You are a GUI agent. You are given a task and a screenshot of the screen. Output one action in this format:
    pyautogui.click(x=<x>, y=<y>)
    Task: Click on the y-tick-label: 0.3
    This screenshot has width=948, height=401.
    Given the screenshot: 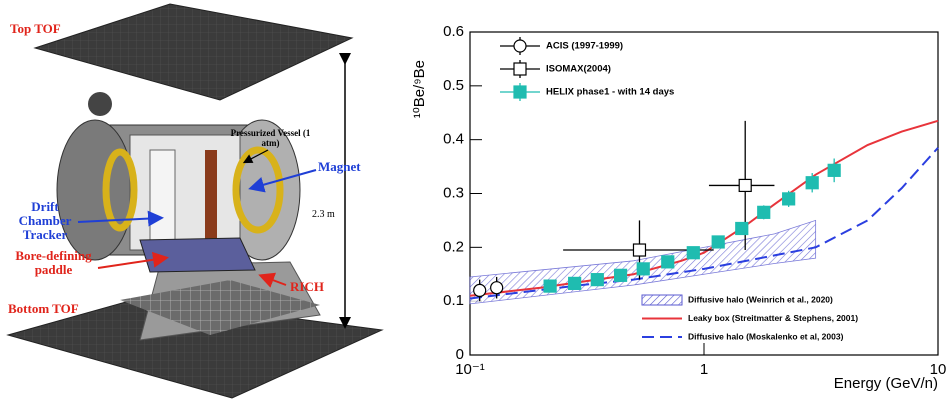 What is the action you would take?
    pyautogui.click(x=453, y=192)
    